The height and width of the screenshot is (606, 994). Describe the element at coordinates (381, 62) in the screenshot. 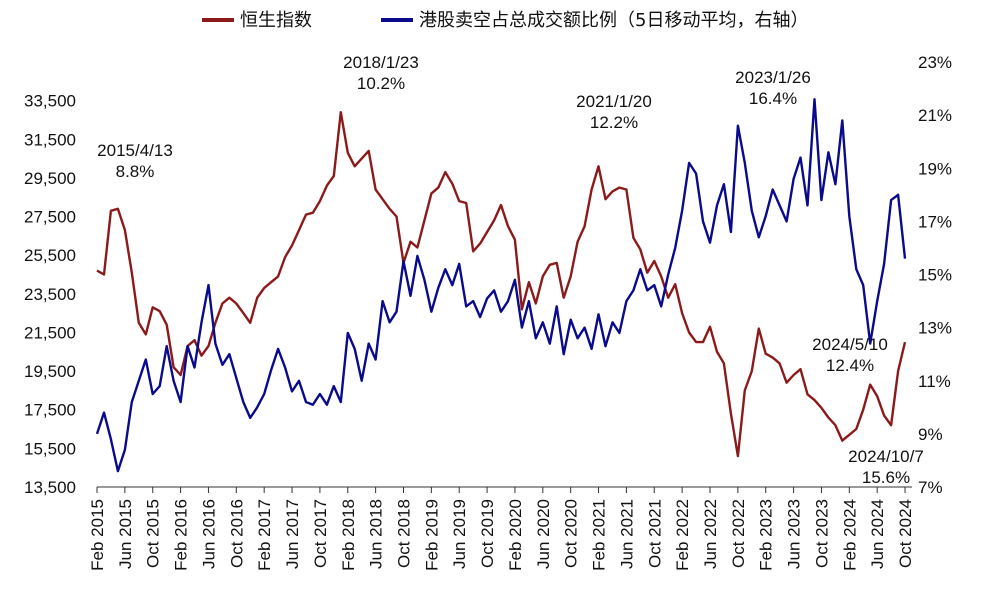

I see `annotation-date: 2018/1/23` at that location.